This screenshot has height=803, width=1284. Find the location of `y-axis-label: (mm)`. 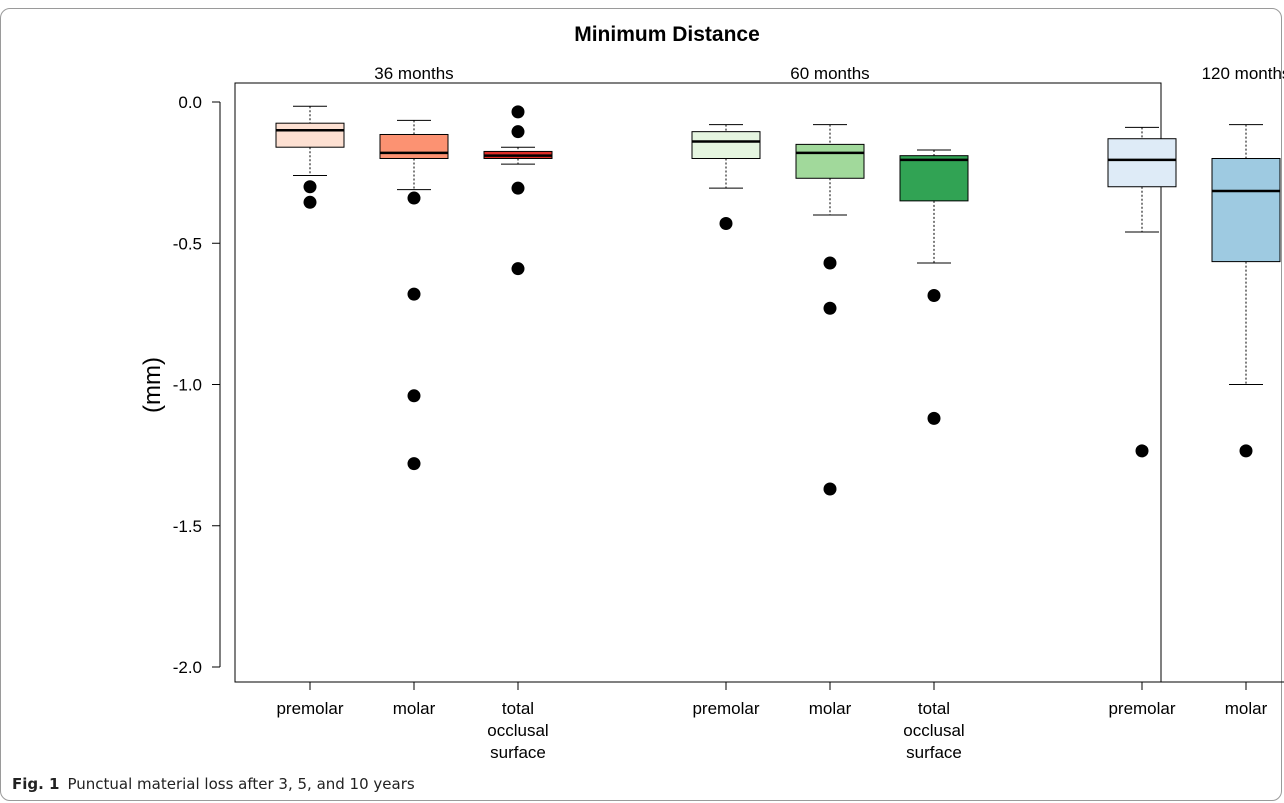

y-axis-label: (mm) is located at coordinates (152, 385).